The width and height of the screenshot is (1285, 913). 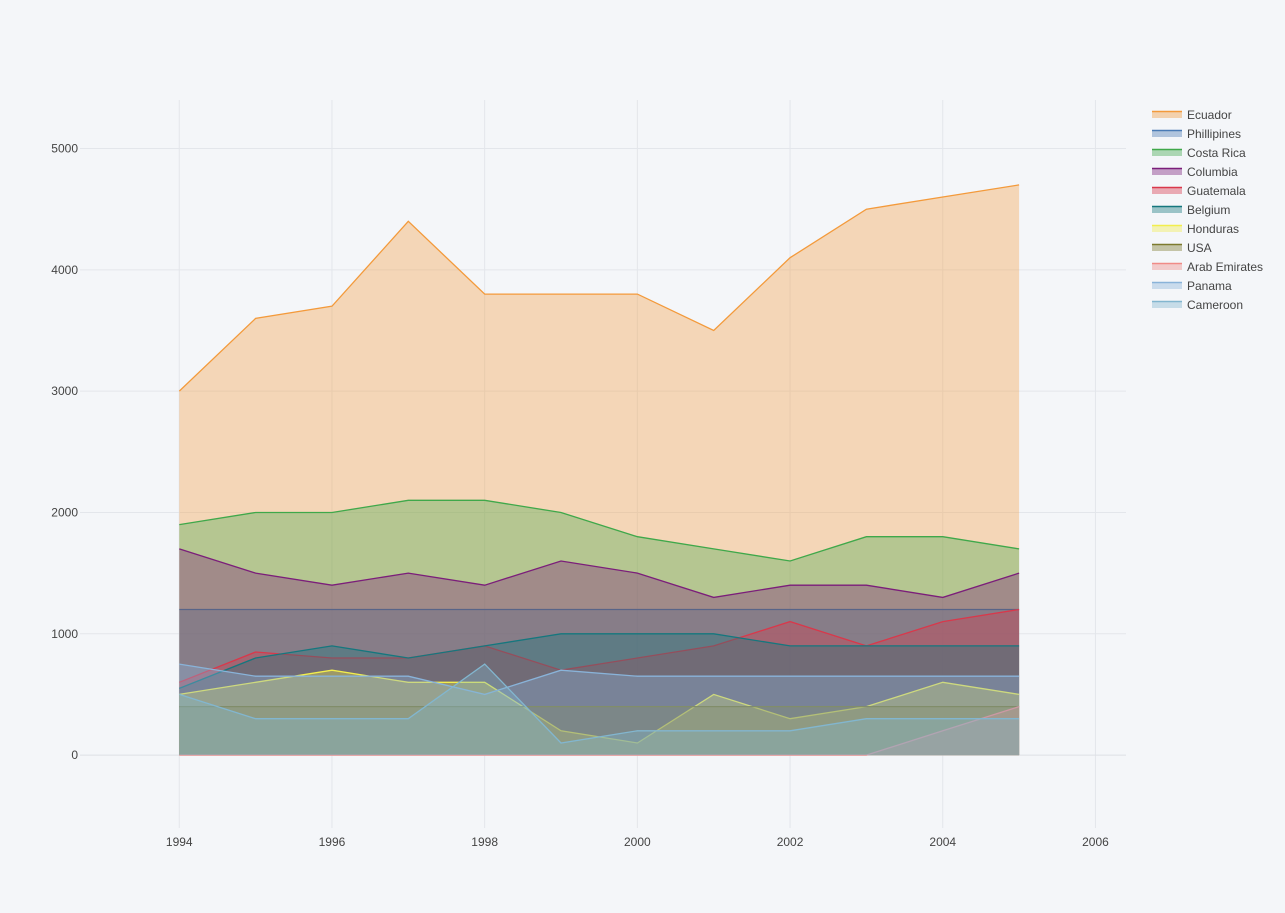 I want to click on legend-label: Belgium, so click(x=1208, y=210).